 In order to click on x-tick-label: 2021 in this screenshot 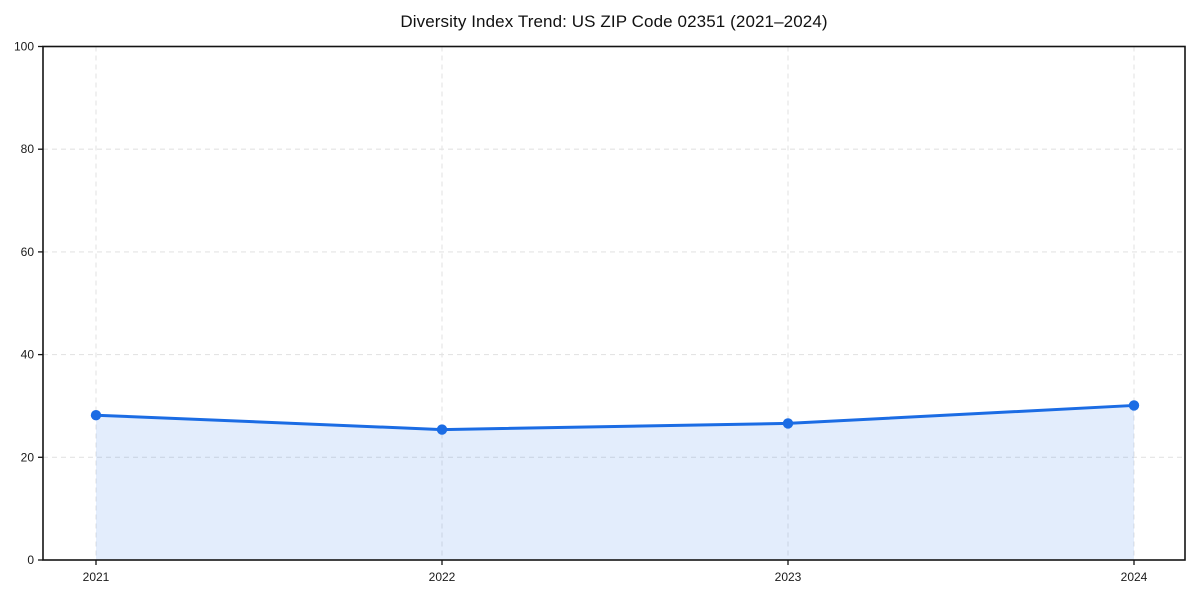, I will do `click(96, 577)`.